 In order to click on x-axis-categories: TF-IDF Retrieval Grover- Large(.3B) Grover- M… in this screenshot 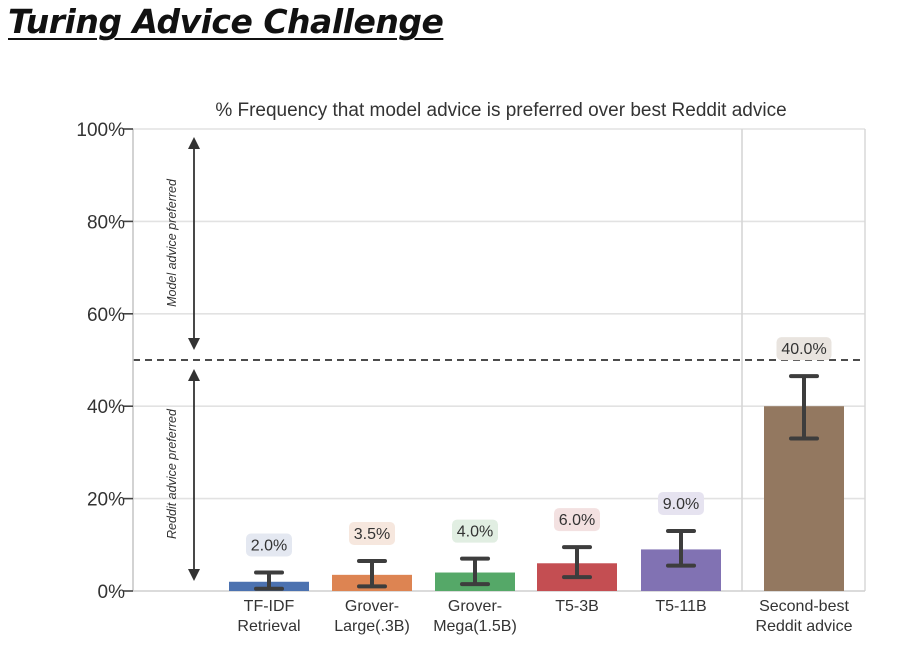, I will do `click(544, 616)`.